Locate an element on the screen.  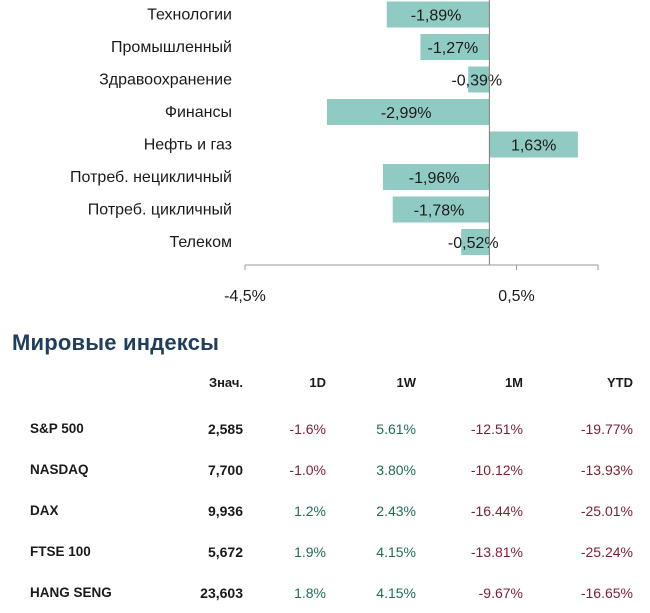
index-value: 23,603 is located at coordinates (221, 592).